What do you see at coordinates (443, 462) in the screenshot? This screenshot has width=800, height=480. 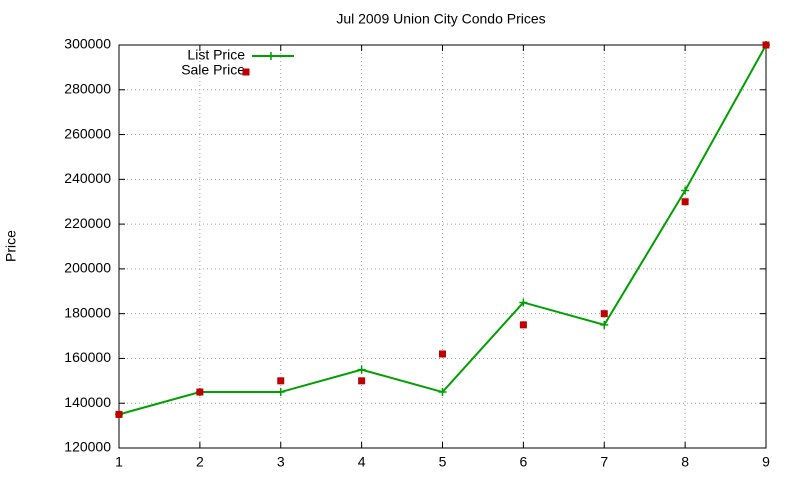 I see `x-tick-label: 5` at bounding box center [443, 462].